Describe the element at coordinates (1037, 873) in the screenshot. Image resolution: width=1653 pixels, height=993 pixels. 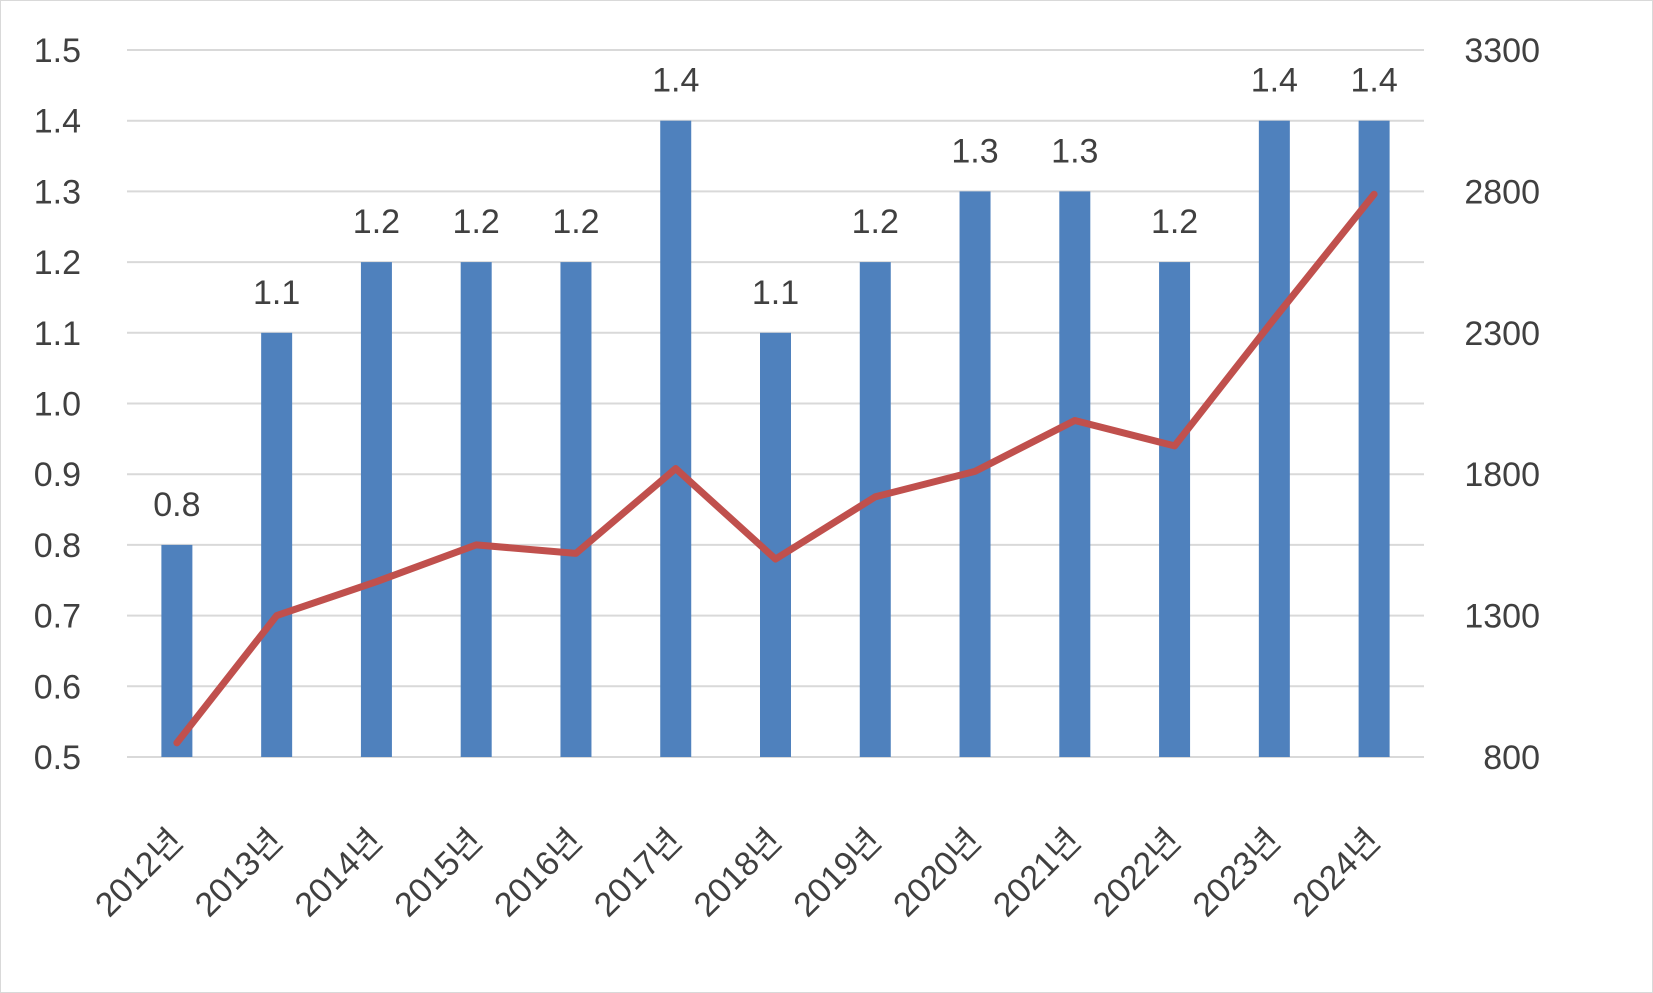
I see `x-tick-label: 2021년` at that location.